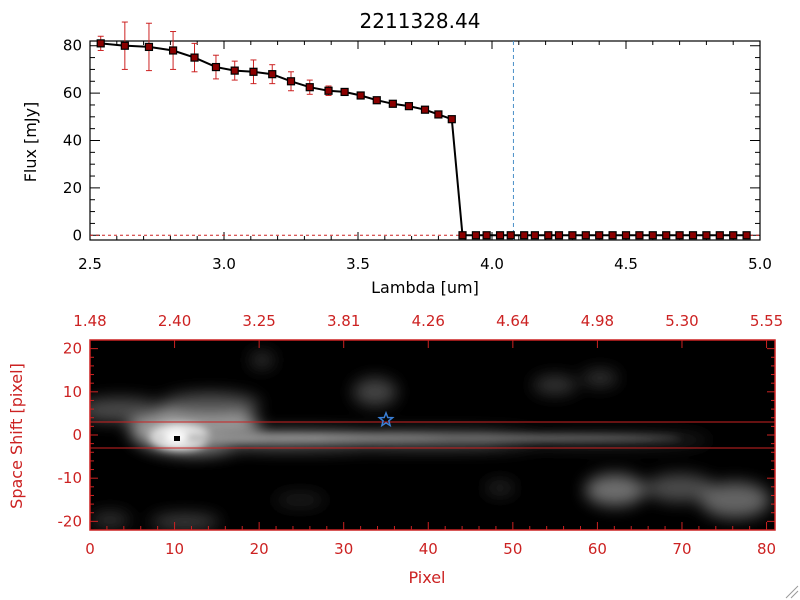 The image size is (800, 600). What do you see at coordinates (343, 321) in the screenshot?
I see `wavelength-top-tick-label: 3.81` at bounding box center [343, 321].